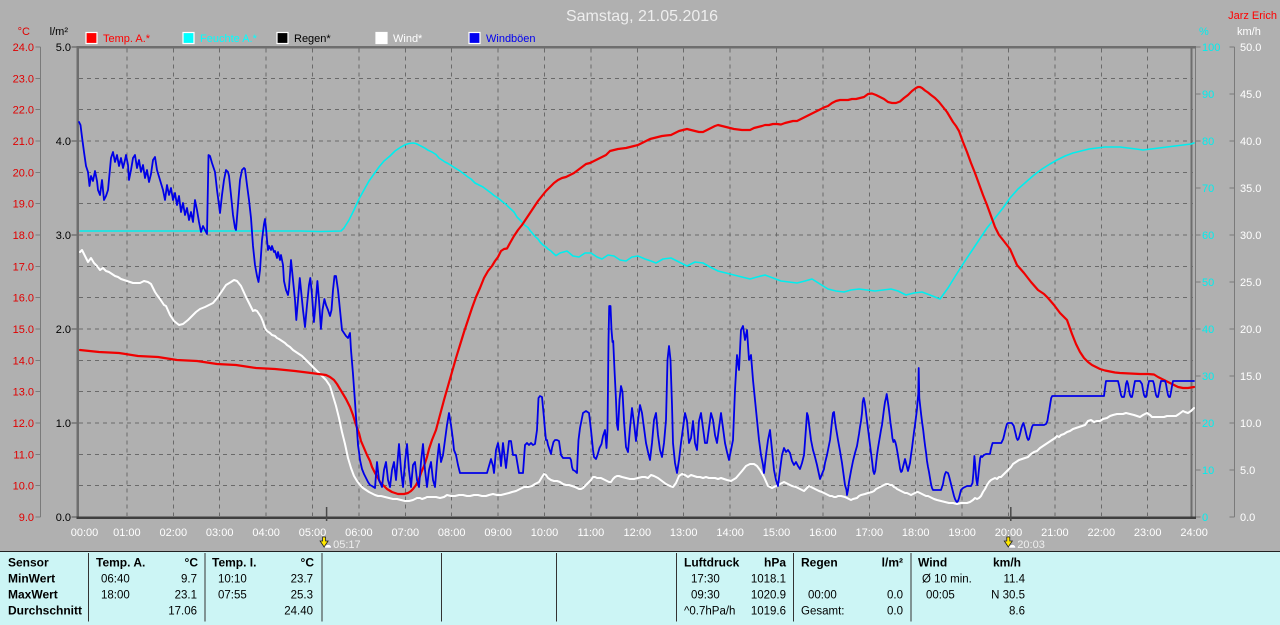 Image resolution: width=1280 pixels, height=625 pixels. I want to click on svg-text: 30, so click(1208, 377).